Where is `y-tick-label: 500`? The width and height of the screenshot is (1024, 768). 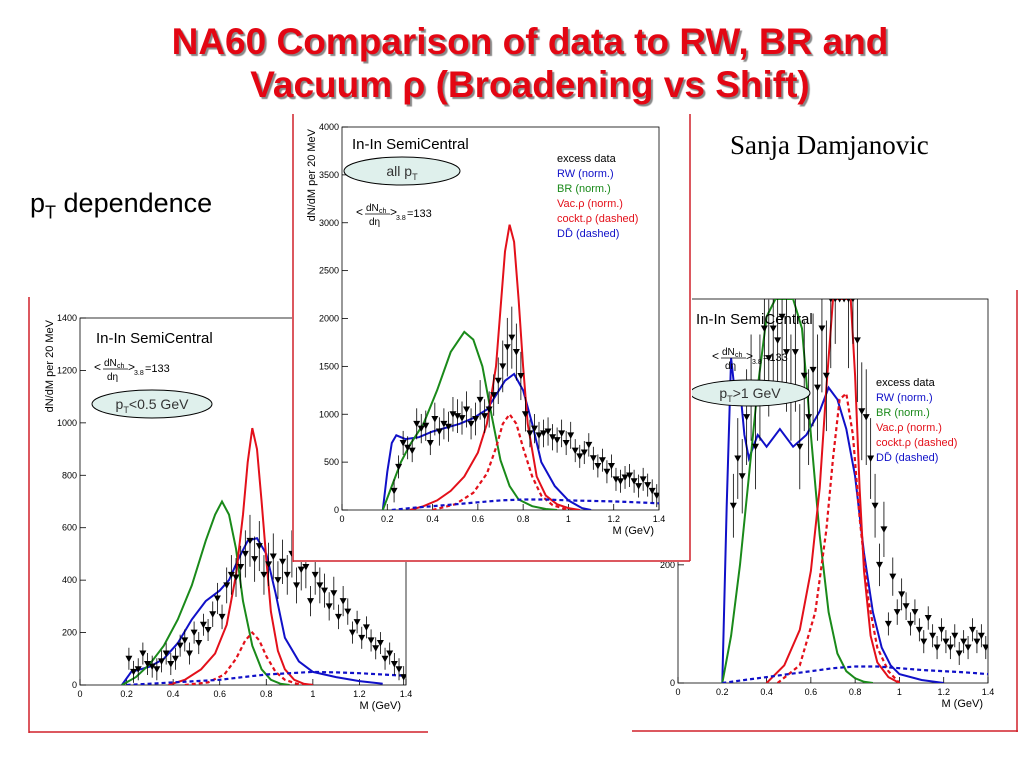
y-tick-label: 500 is located at coordinates (331, 462).